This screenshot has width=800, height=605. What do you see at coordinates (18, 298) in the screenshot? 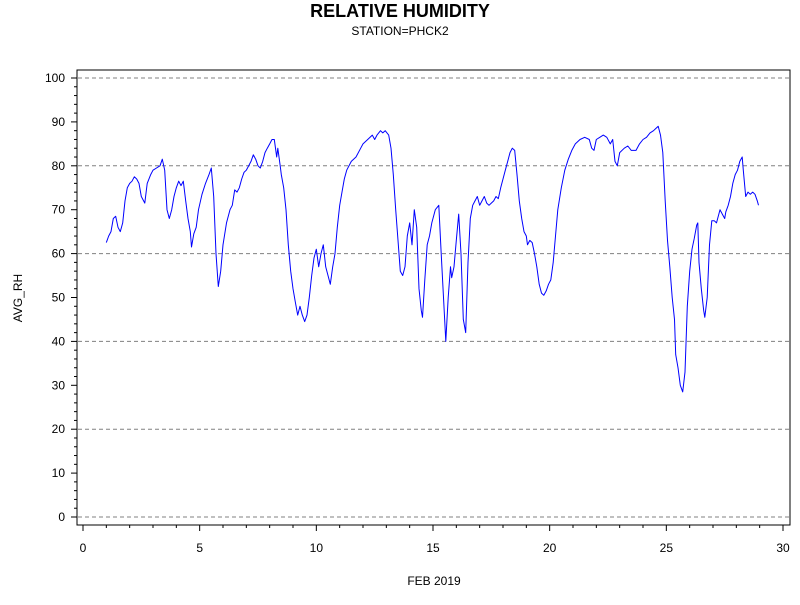
I see `y-axis-label: AVG_RH` at bounding box center [18, 298].